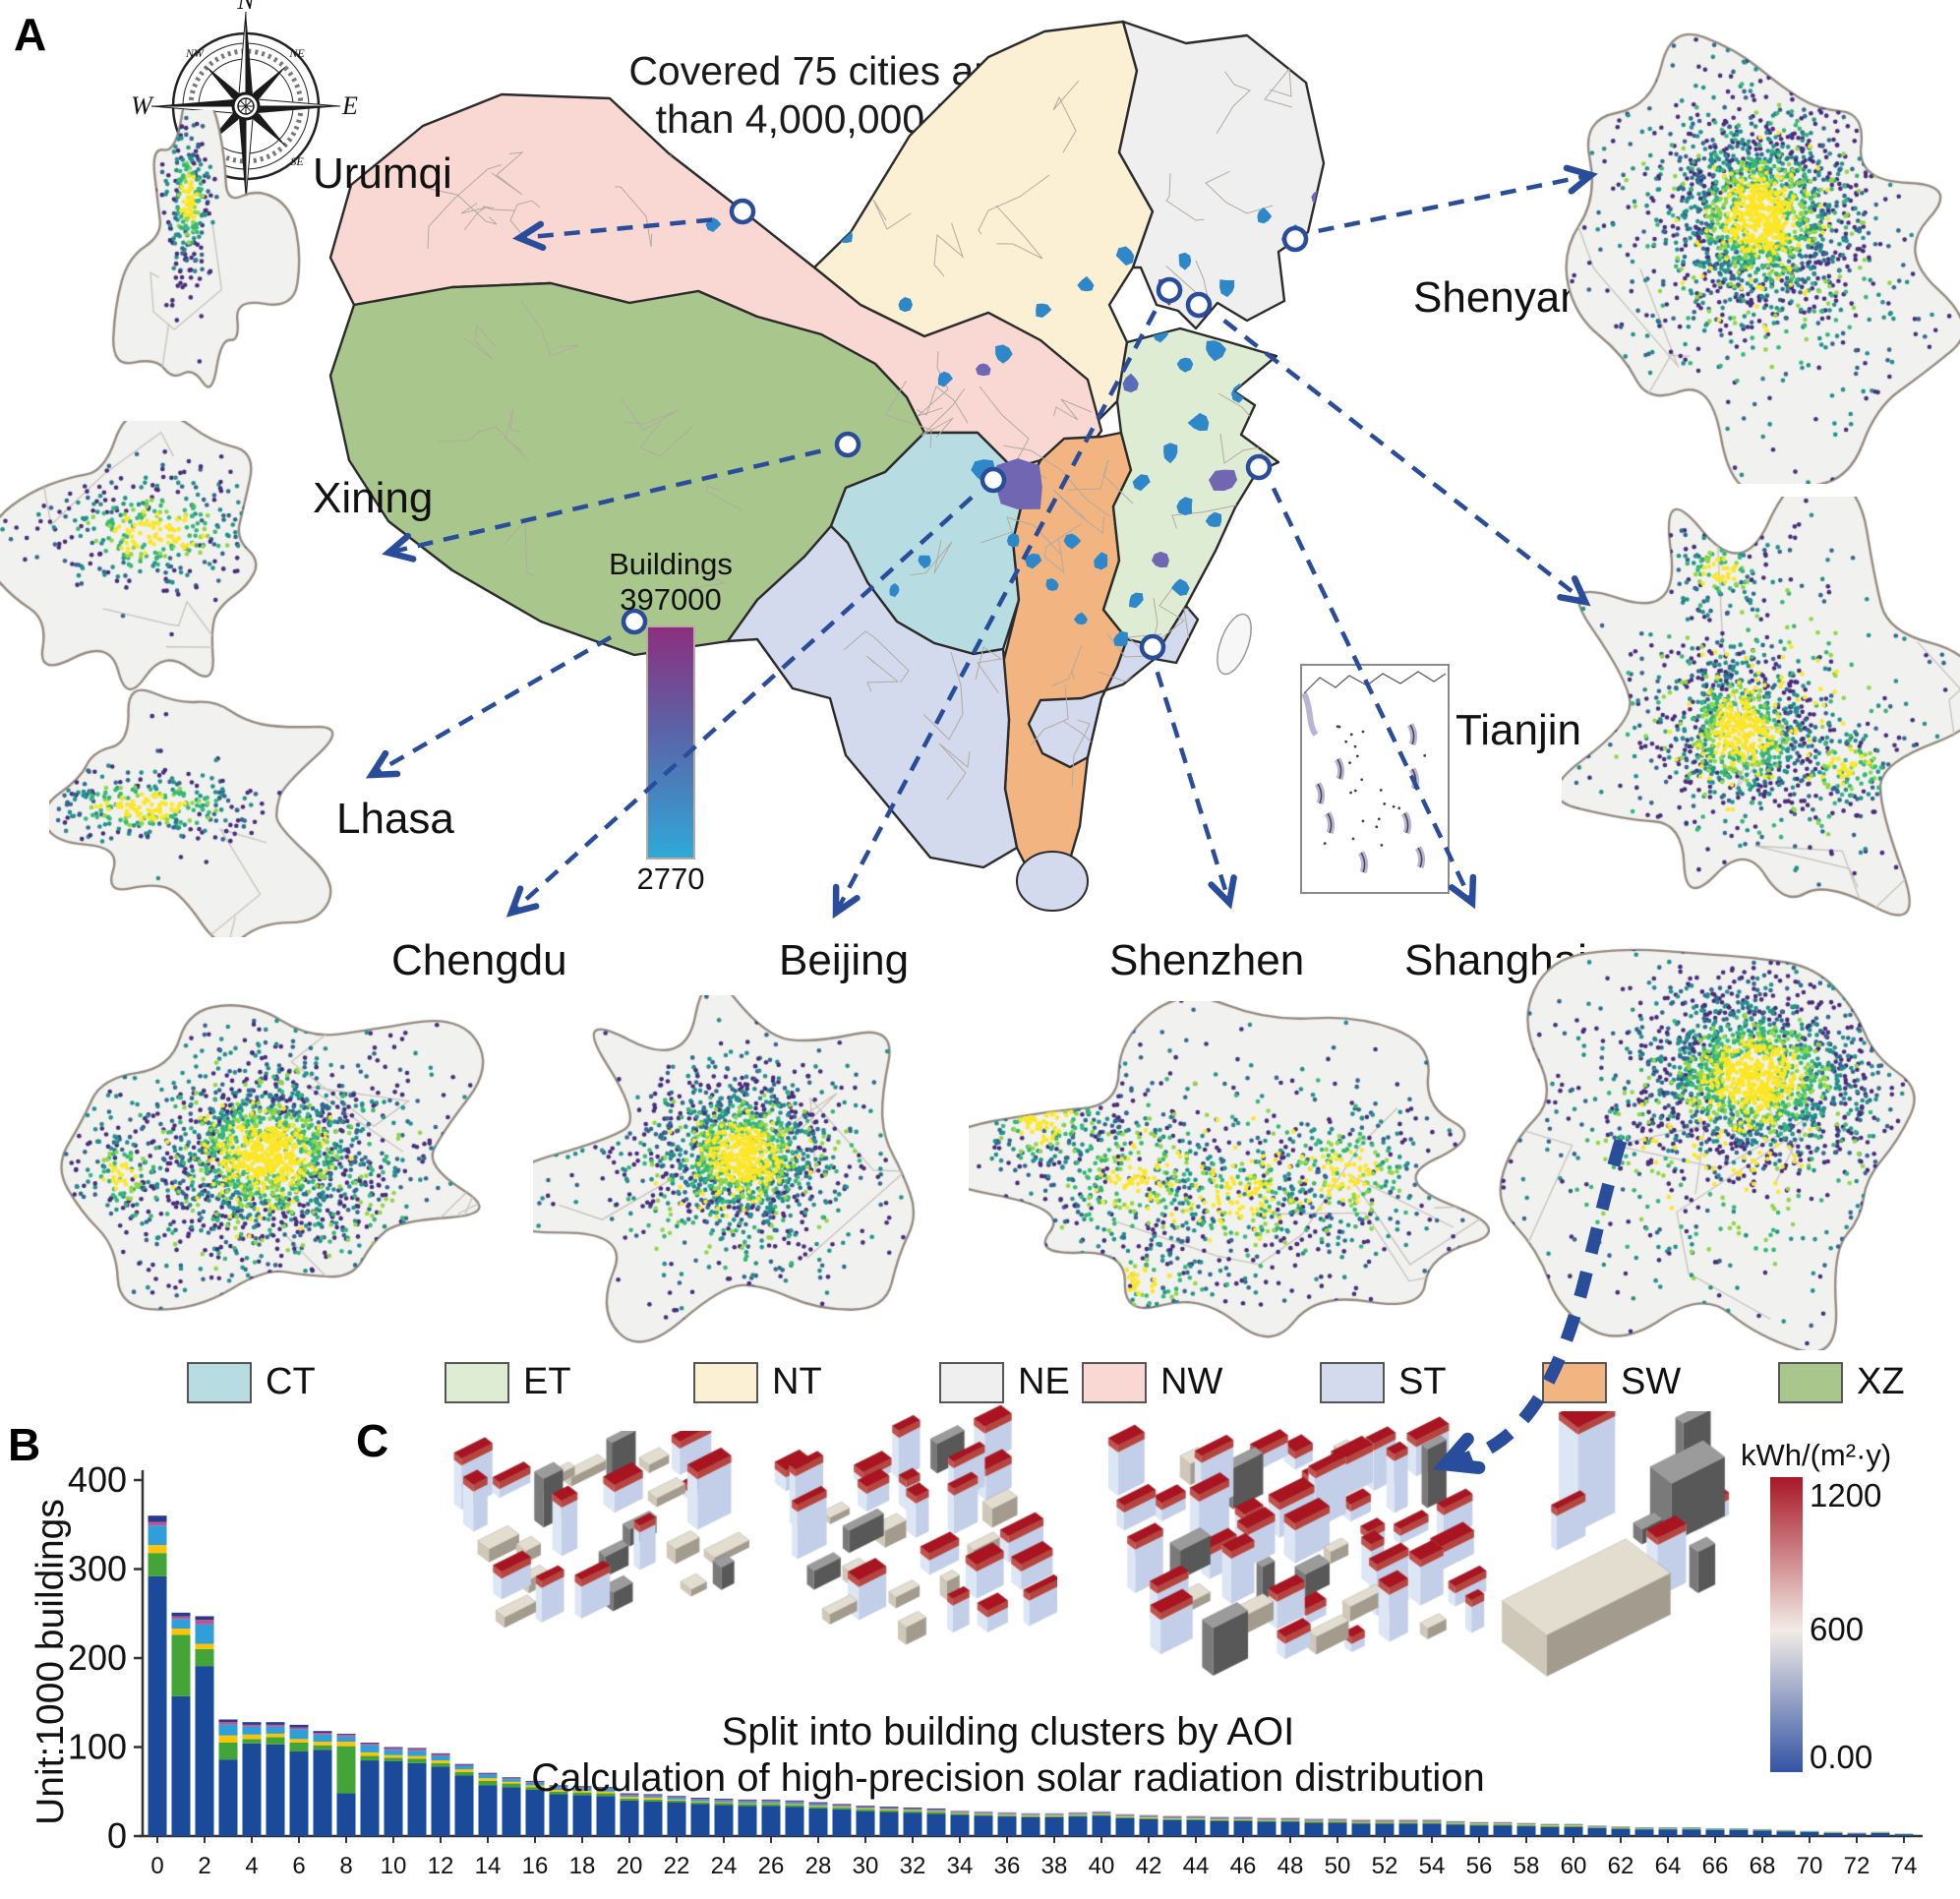  Describe the element at coordinates (1621, 1866) in the screenshot. I see `bar-chart-x-tick: 62` at that location.